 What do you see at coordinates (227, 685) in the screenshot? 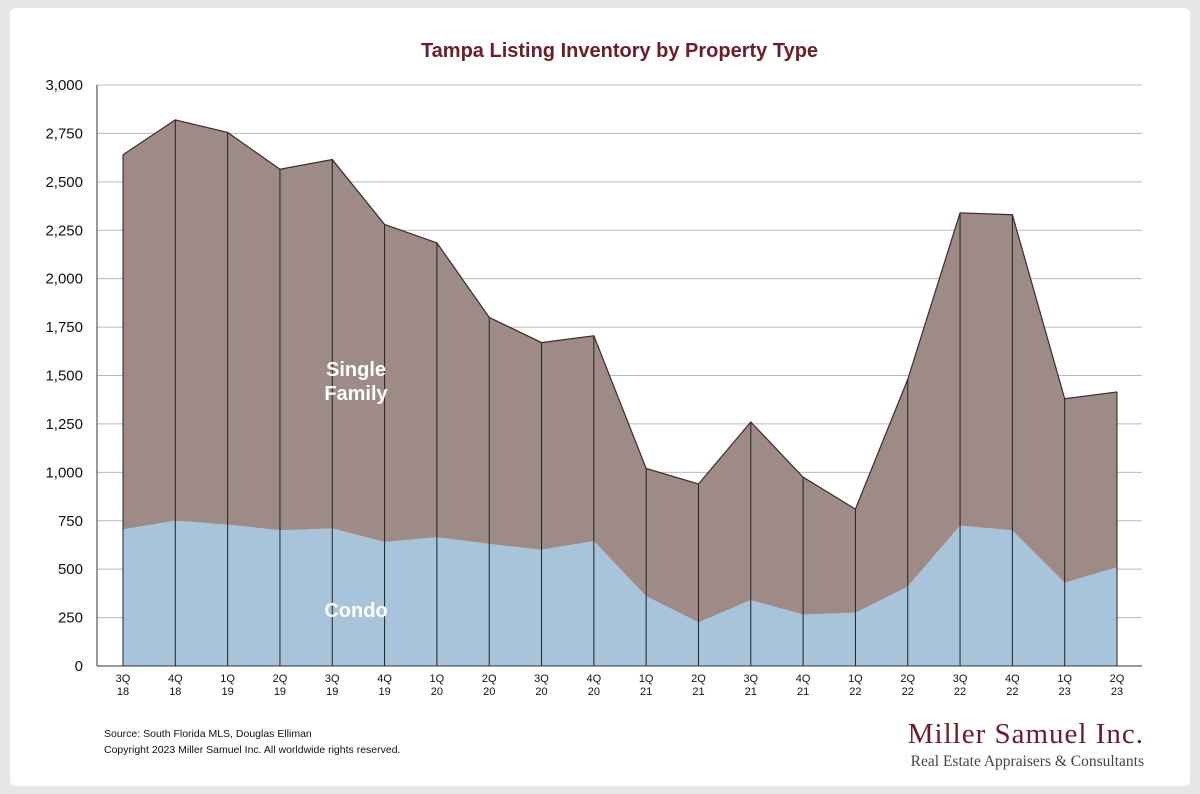
I see `x-tick-label: 1Q 19` at bounding box center [227, 685].